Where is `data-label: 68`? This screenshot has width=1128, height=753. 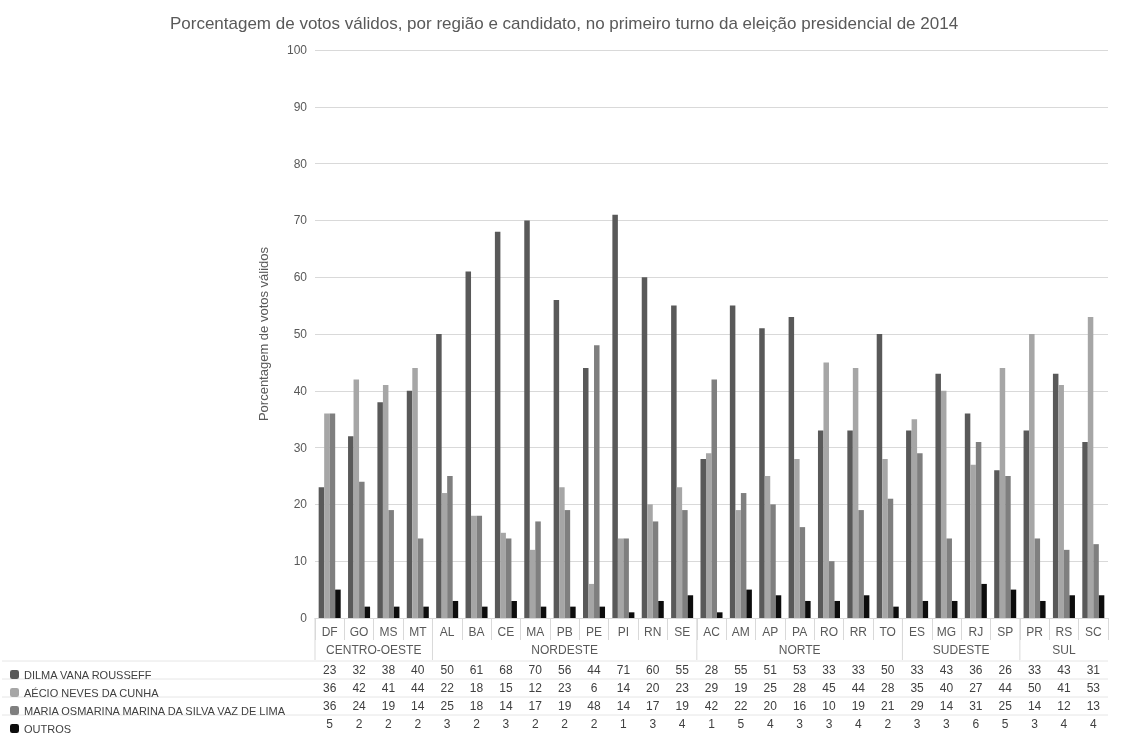
data-label: 68 is located at coordinates (506, 670).